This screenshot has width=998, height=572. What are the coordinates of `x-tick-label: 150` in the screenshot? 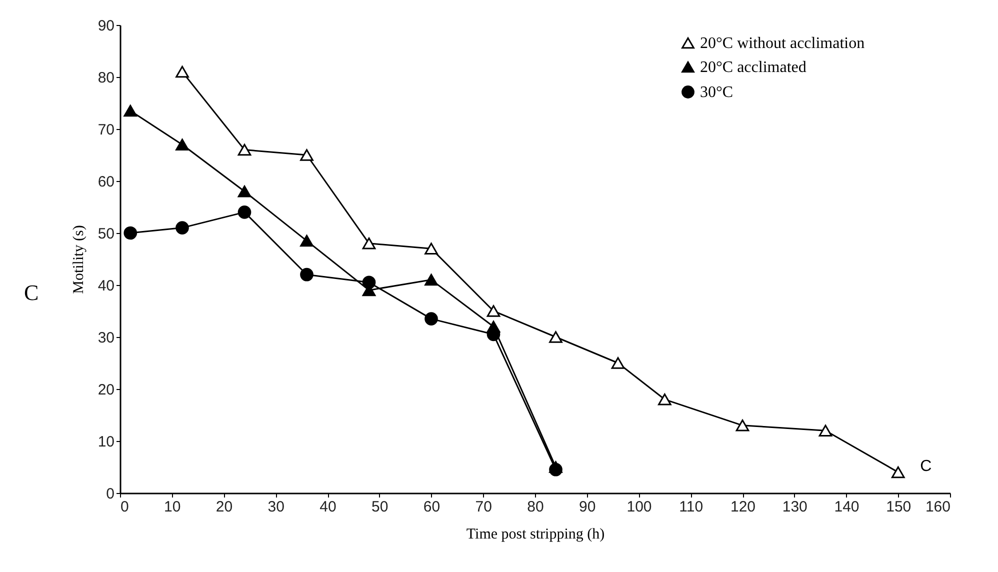 It's located at (899, 507).